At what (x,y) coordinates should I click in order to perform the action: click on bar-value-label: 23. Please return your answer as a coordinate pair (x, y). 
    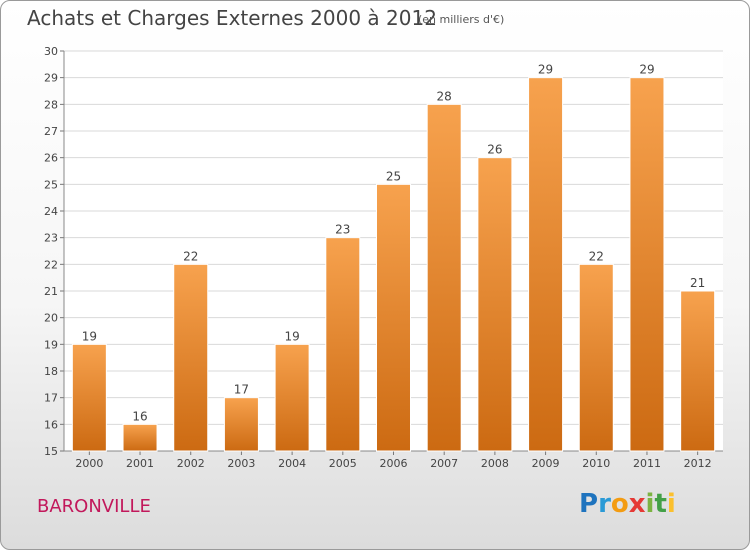
    Looking at the image, I should click on (342, 230).